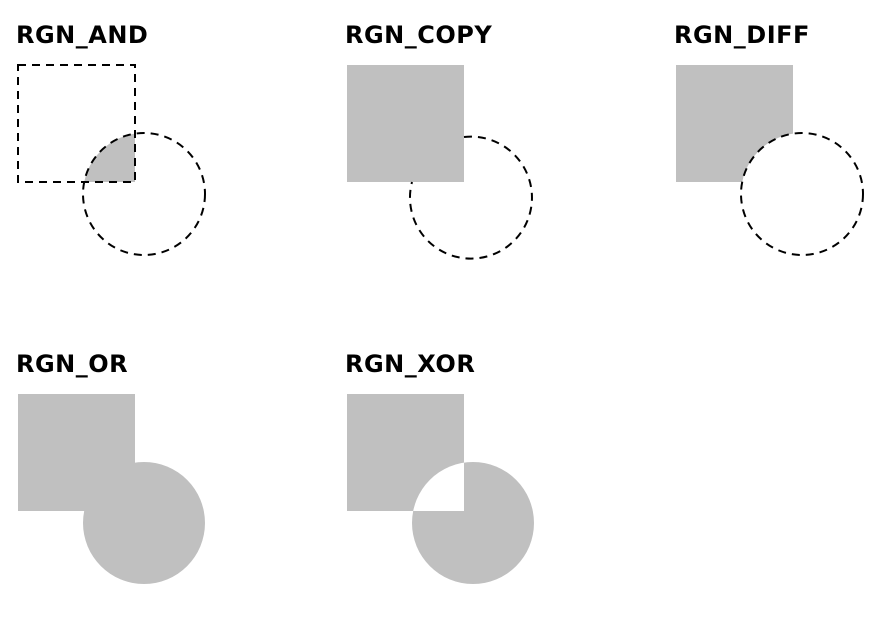  What do you see at coordinates (72, 364) in the screenshot?
I see `panel-label-rgn-or: RGN_OR` at bounding box center [72, 364].